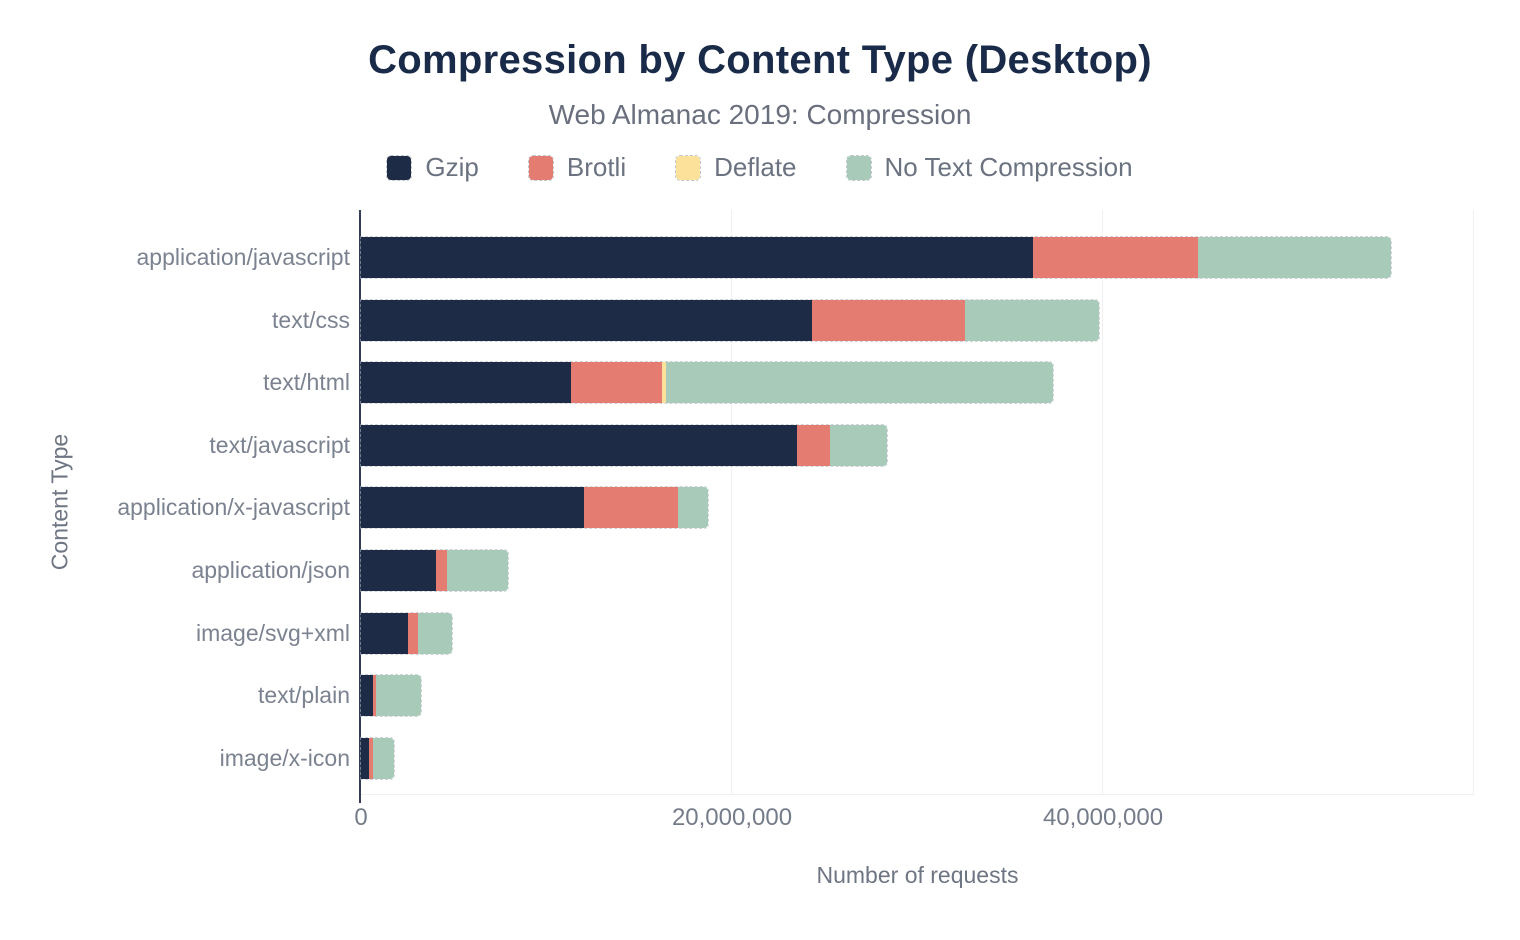 Image resolution: width=1520 pixels, height=940 pixels. I want to click on bar-application-javascript, so click(876, 257).